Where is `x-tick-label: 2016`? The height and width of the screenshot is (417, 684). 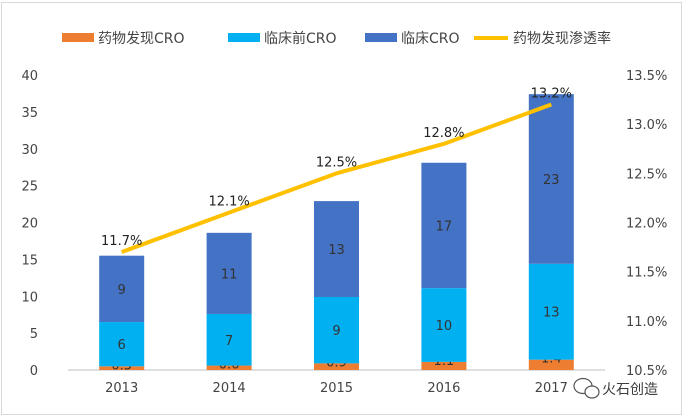 x-tick-label: 2016 is located at coordinates (443, 388).